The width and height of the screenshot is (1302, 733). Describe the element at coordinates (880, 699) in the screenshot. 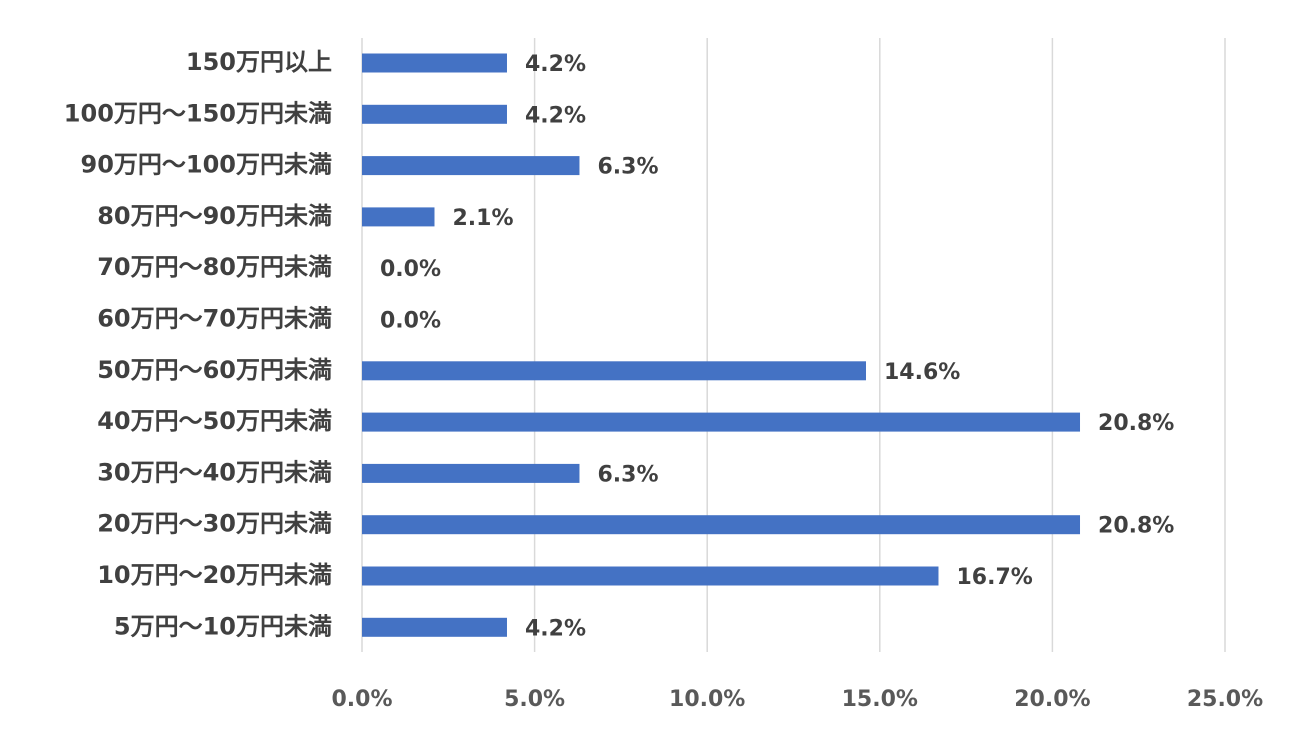

I see `x-tick-label: 15.0%` at that location.